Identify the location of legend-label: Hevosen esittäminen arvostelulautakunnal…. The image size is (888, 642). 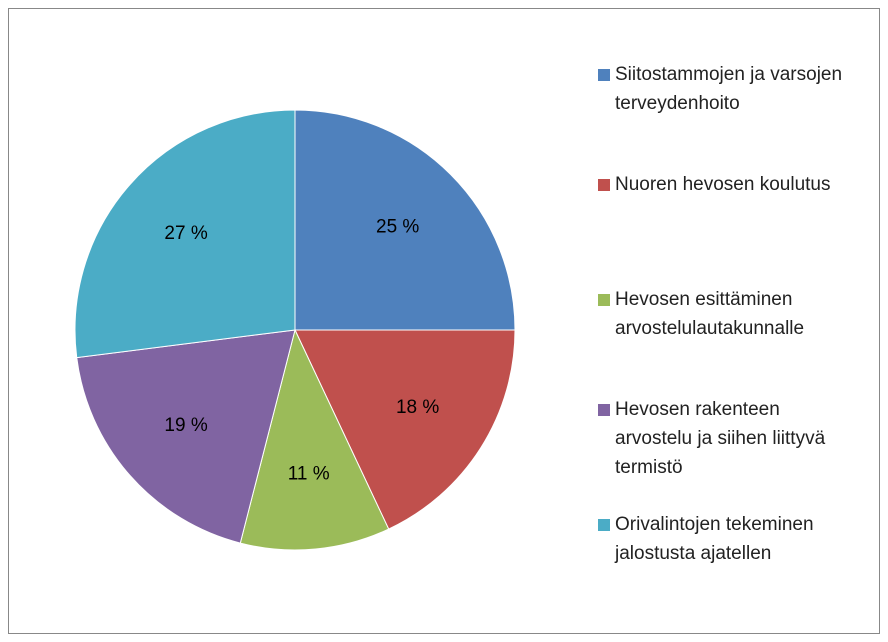
(710, 314).